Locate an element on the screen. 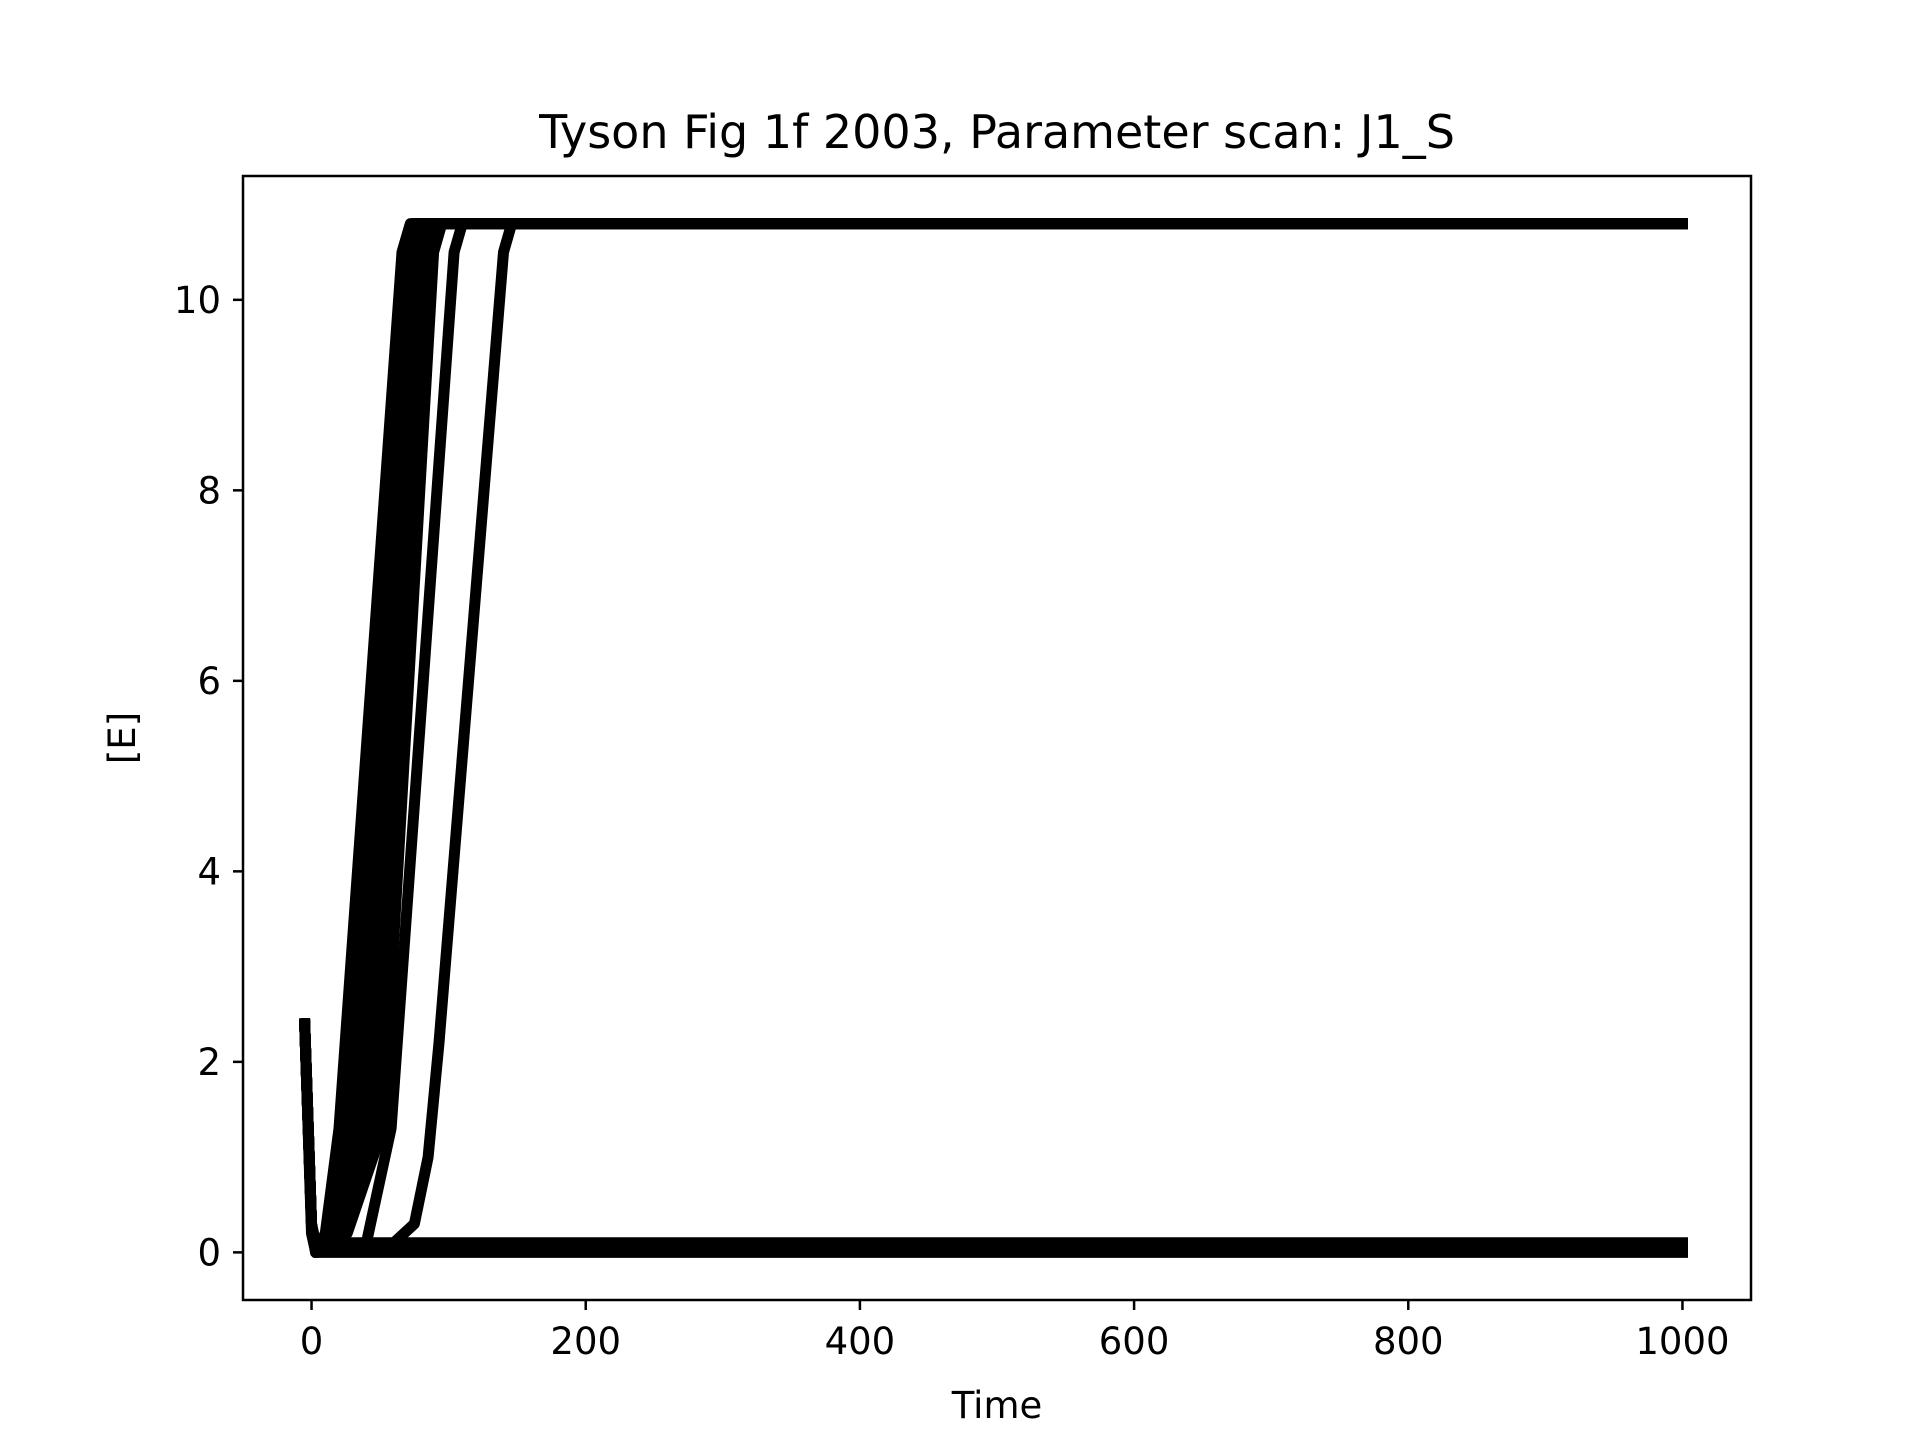 The height and width of the screenshot is (1440, 1920). y-tick-label: 8 is located at coordinates (209, 490).